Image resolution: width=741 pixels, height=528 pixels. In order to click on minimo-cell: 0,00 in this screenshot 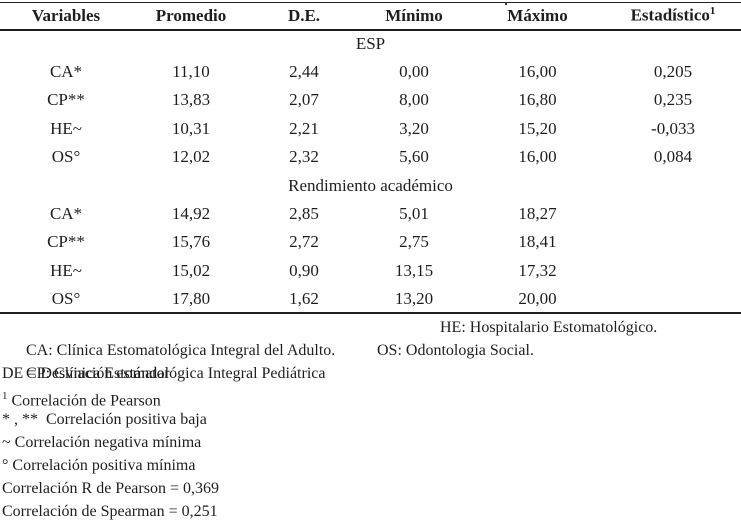, I will do `click(414, 72)`.